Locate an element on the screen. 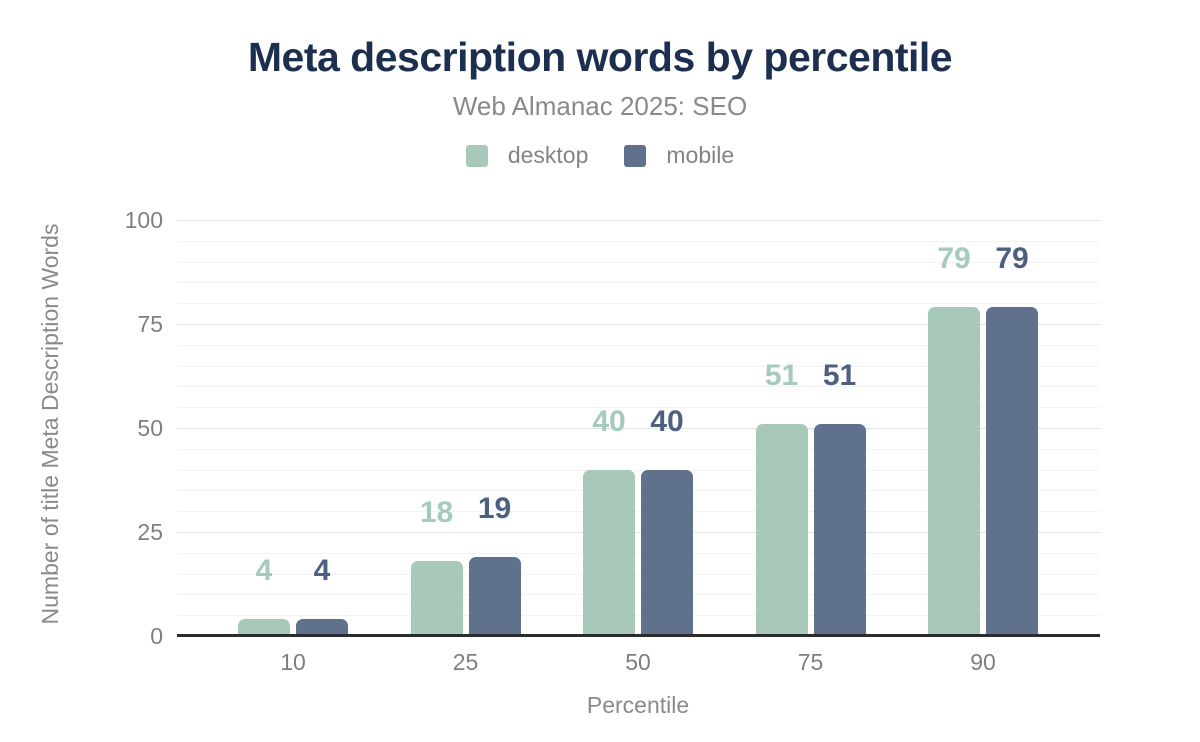 The image size is (1200, 742). bar-mobile-p90 is located at coordinates (1012, 471).